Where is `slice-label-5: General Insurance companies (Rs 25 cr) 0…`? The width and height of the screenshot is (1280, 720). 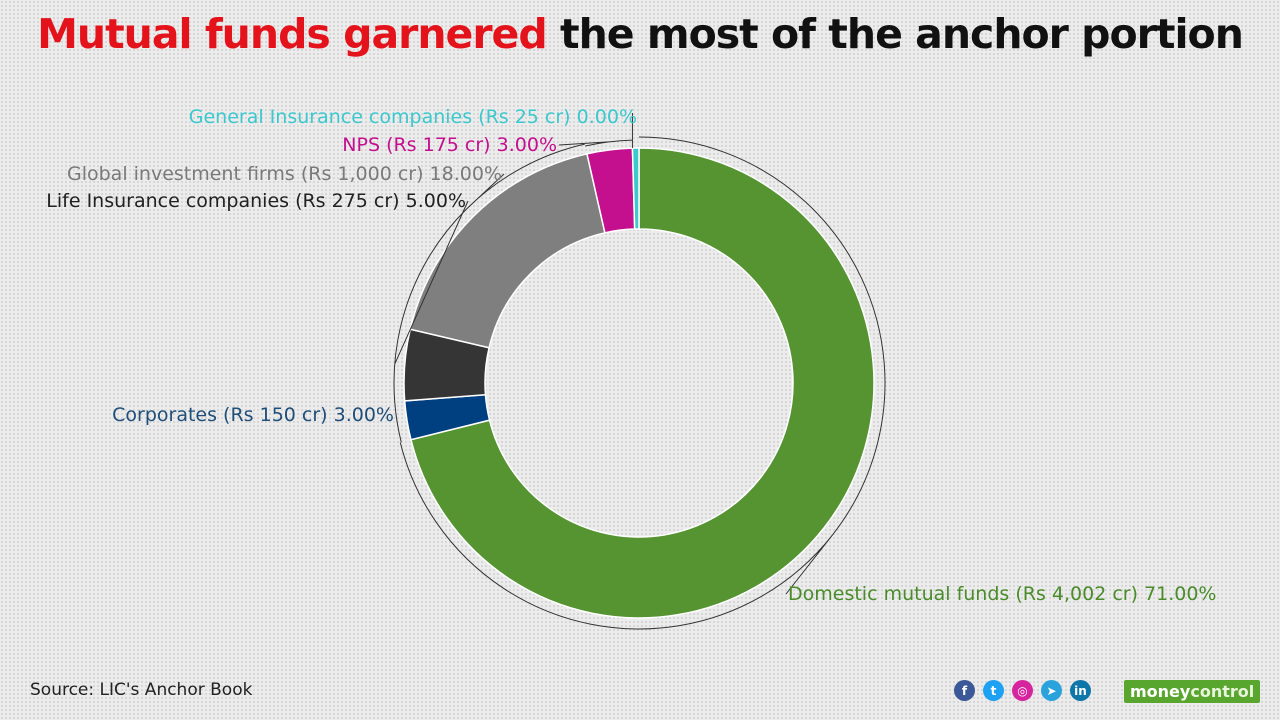 slice-label-5: General Insurance companies (Rs 25 cr) 0… is located at coordinates (413, 117).